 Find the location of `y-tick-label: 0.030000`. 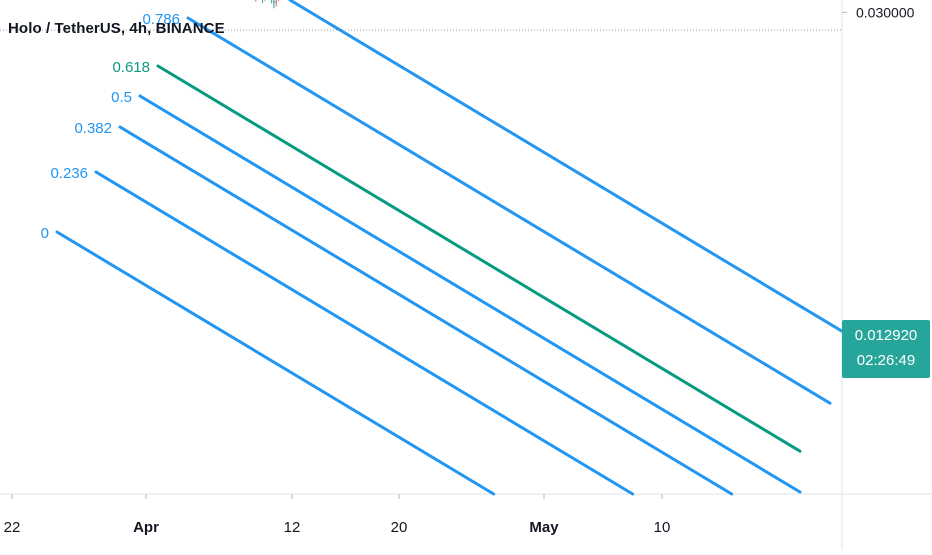

y-tick-label: 0.030000 is located at coordinates (885, 12).